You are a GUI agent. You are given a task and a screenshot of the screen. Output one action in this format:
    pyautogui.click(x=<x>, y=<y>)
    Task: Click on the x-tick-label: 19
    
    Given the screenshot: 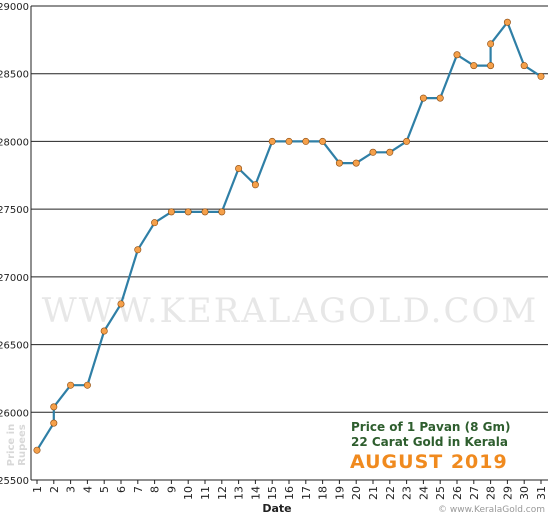 What is the action you would take?
    pyautogui.click(x=339, y=493)
    